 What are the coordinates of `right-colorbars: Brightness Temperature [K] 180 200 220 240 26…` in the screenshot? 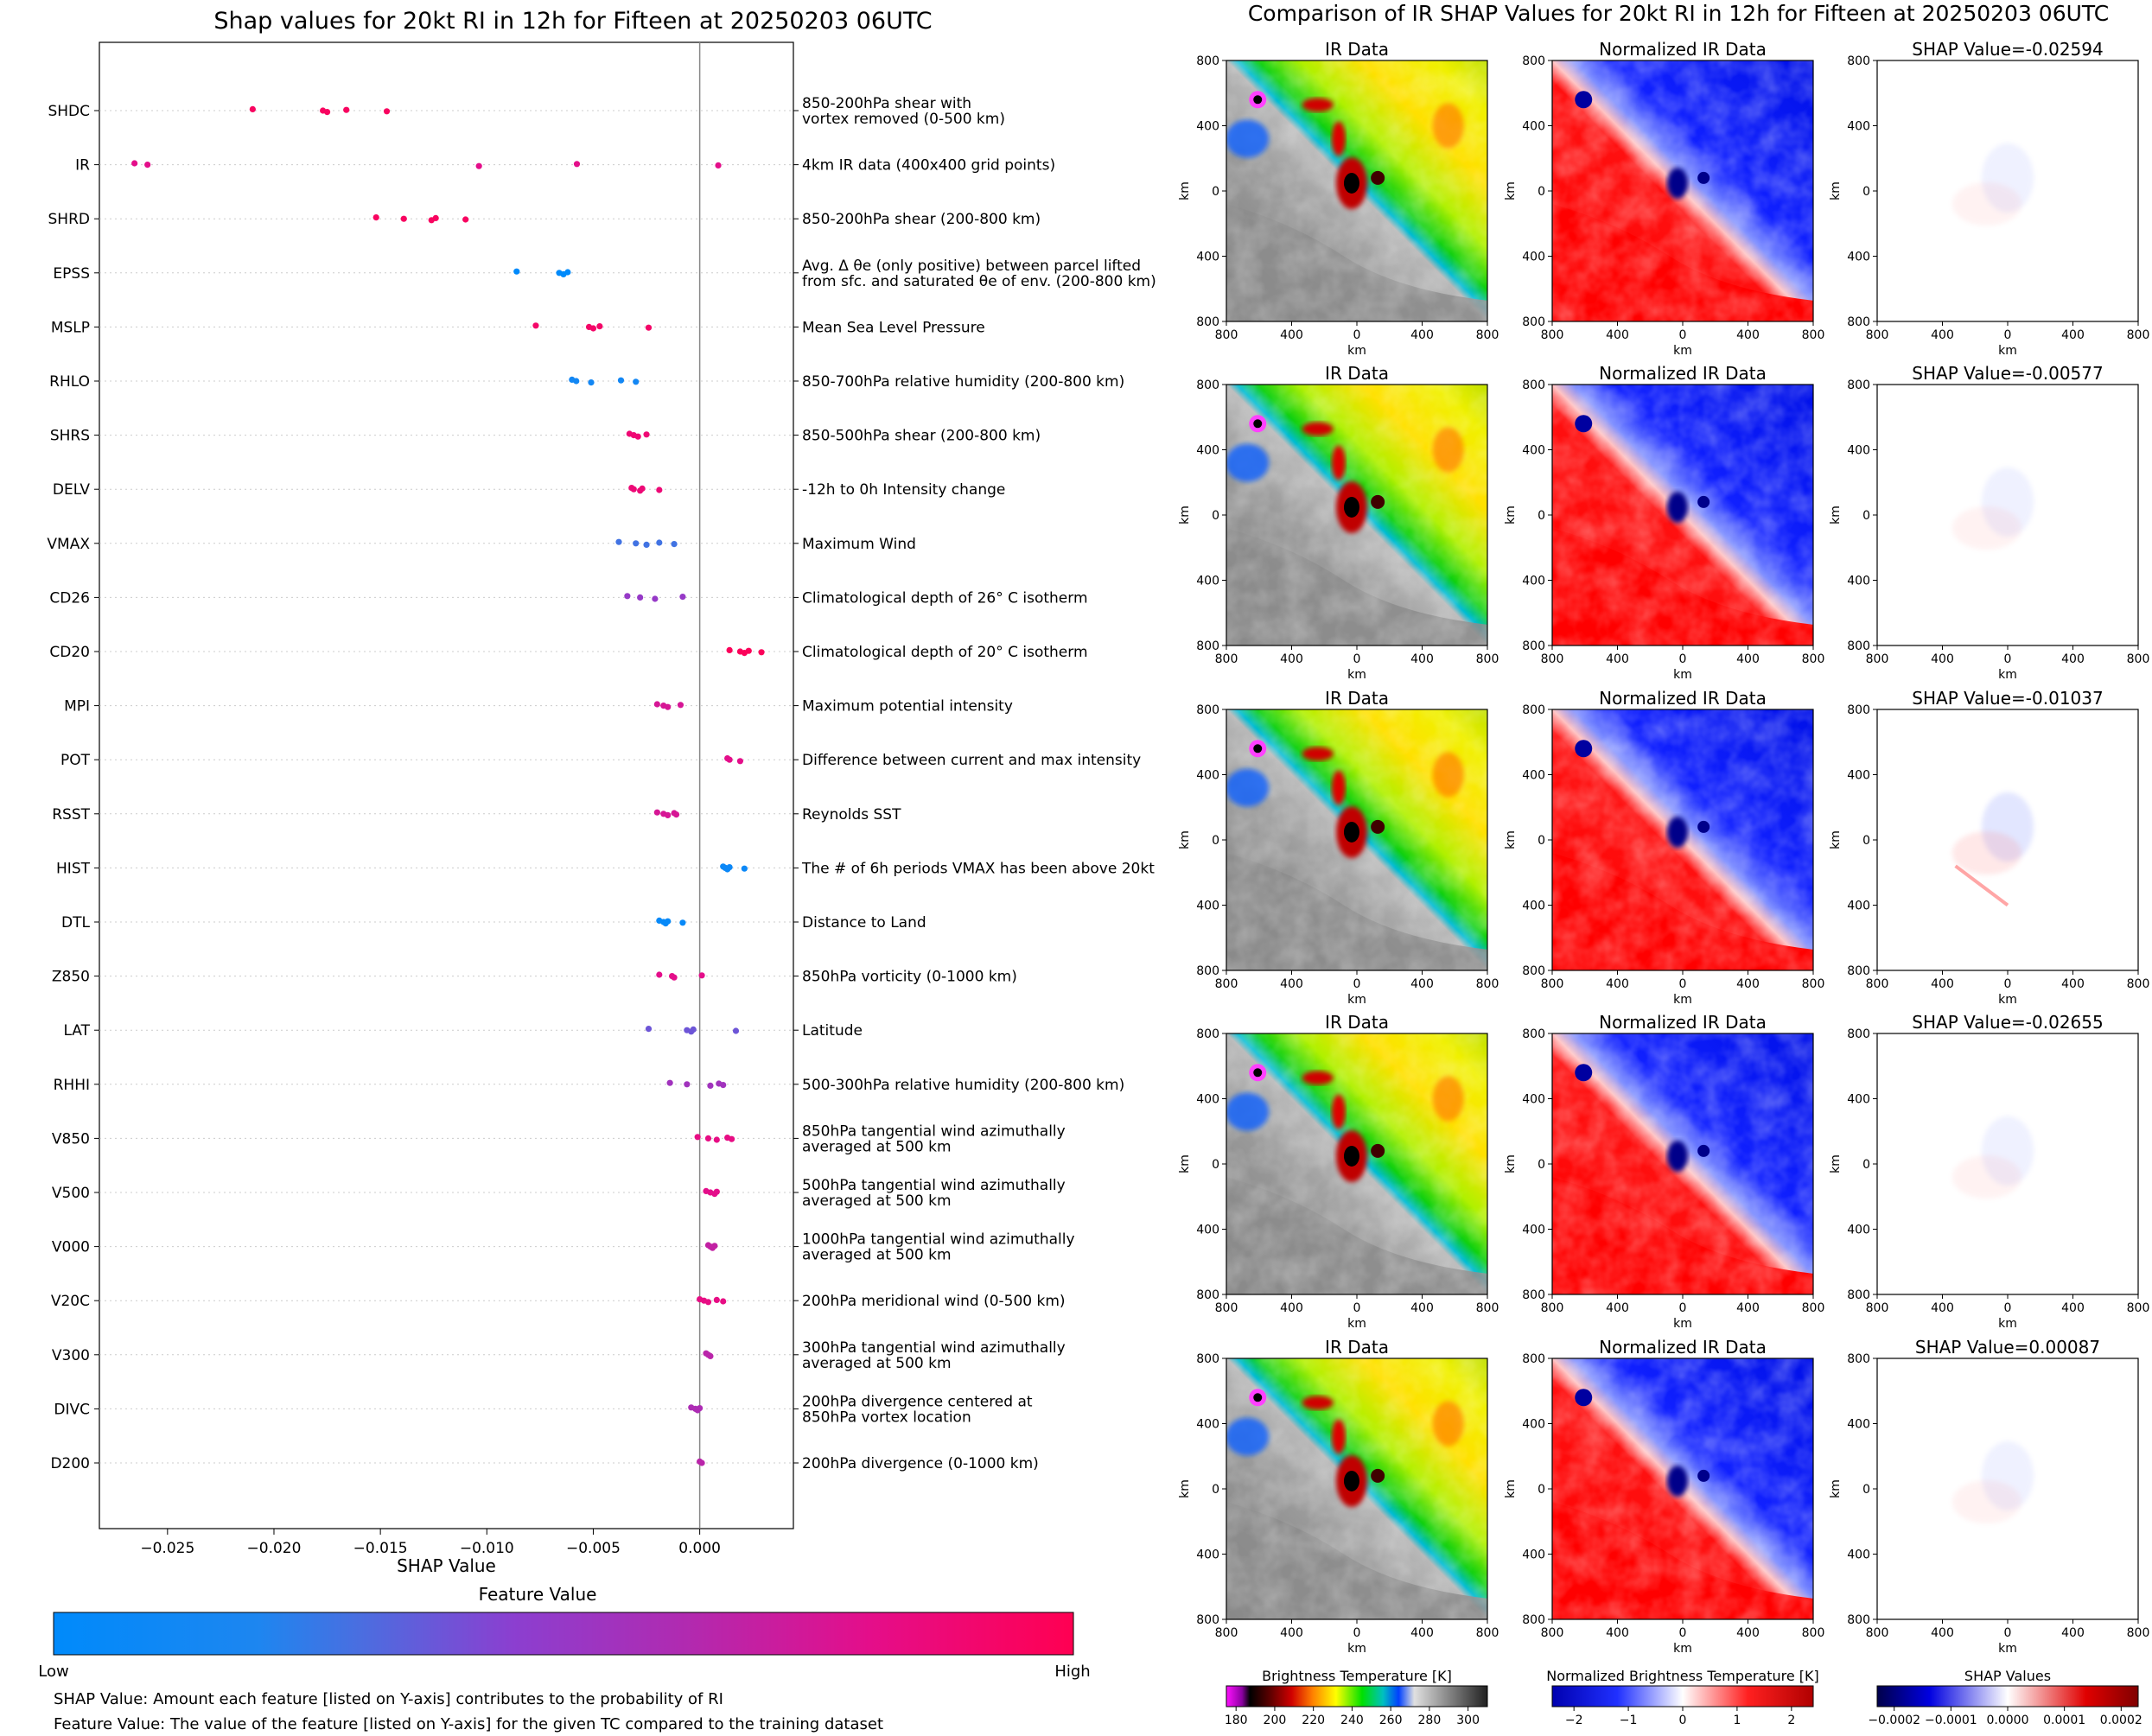 It's located at (1683, 1697).